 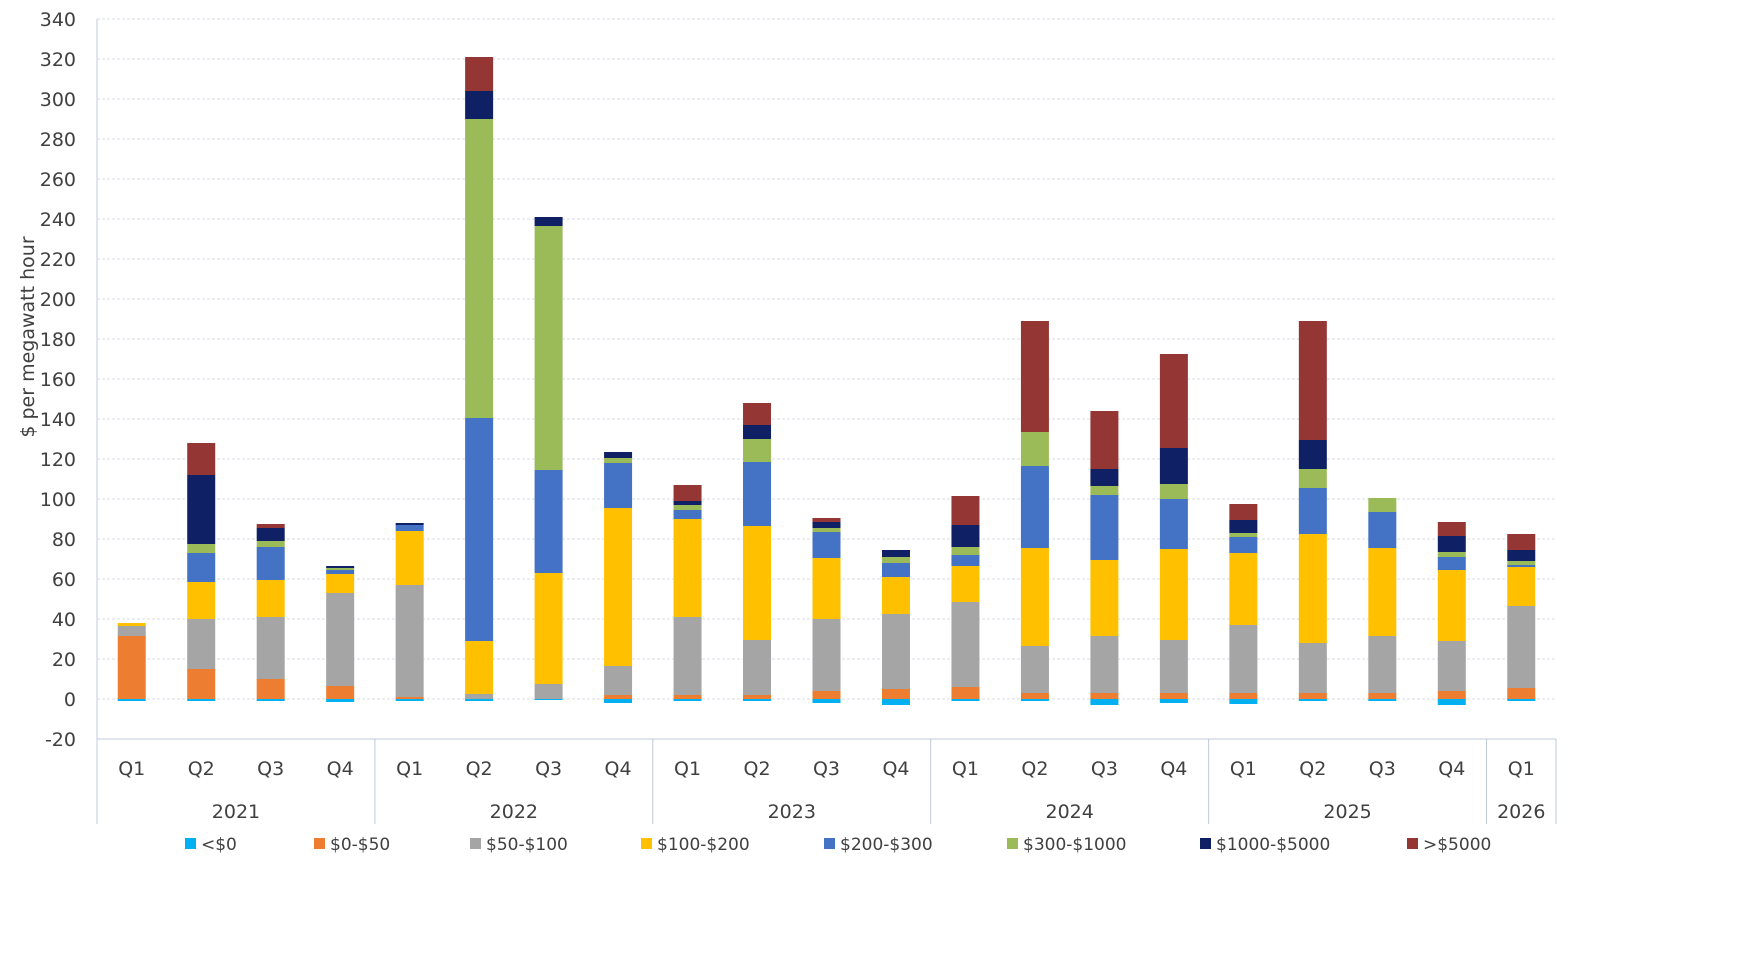 I want to click on x-tick-label: Q4, so click(x=618, y=769).